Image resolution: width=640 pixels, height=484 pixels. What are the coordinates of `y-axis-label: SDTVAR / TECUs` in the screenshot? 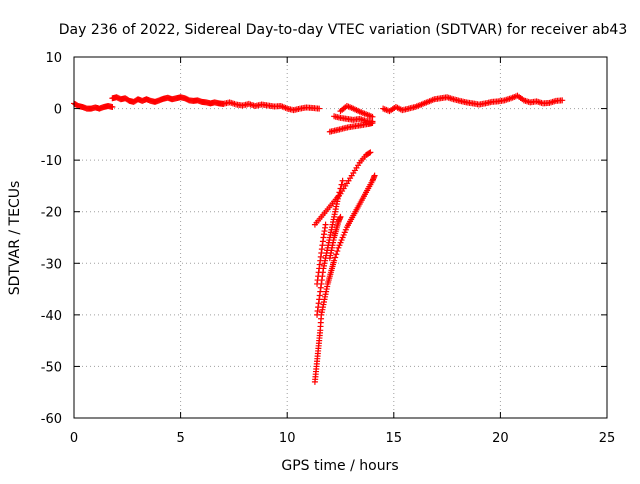 It's located at (15, 238).